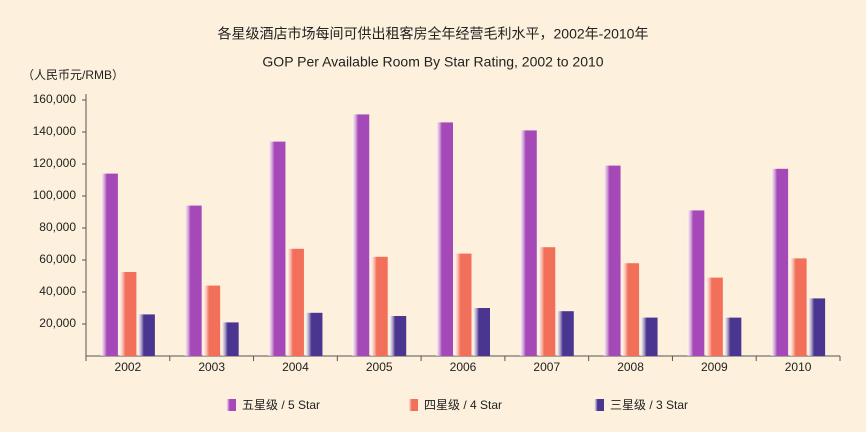  What do you see at coordinates (55, 131) in the screenshot?
I see `y-tick-label: 140,000` at bounding box center [55, 131].